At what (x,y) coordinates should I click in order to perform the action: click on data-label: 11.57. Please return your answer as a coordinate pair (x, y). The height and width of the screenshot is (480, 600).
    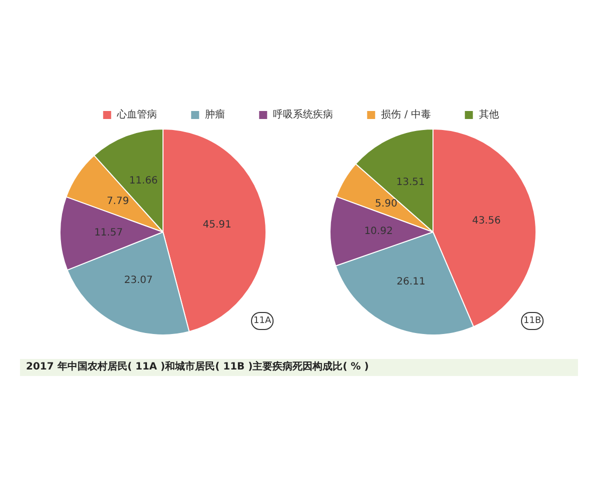
    Looking at the image, I should click on (108, 232).